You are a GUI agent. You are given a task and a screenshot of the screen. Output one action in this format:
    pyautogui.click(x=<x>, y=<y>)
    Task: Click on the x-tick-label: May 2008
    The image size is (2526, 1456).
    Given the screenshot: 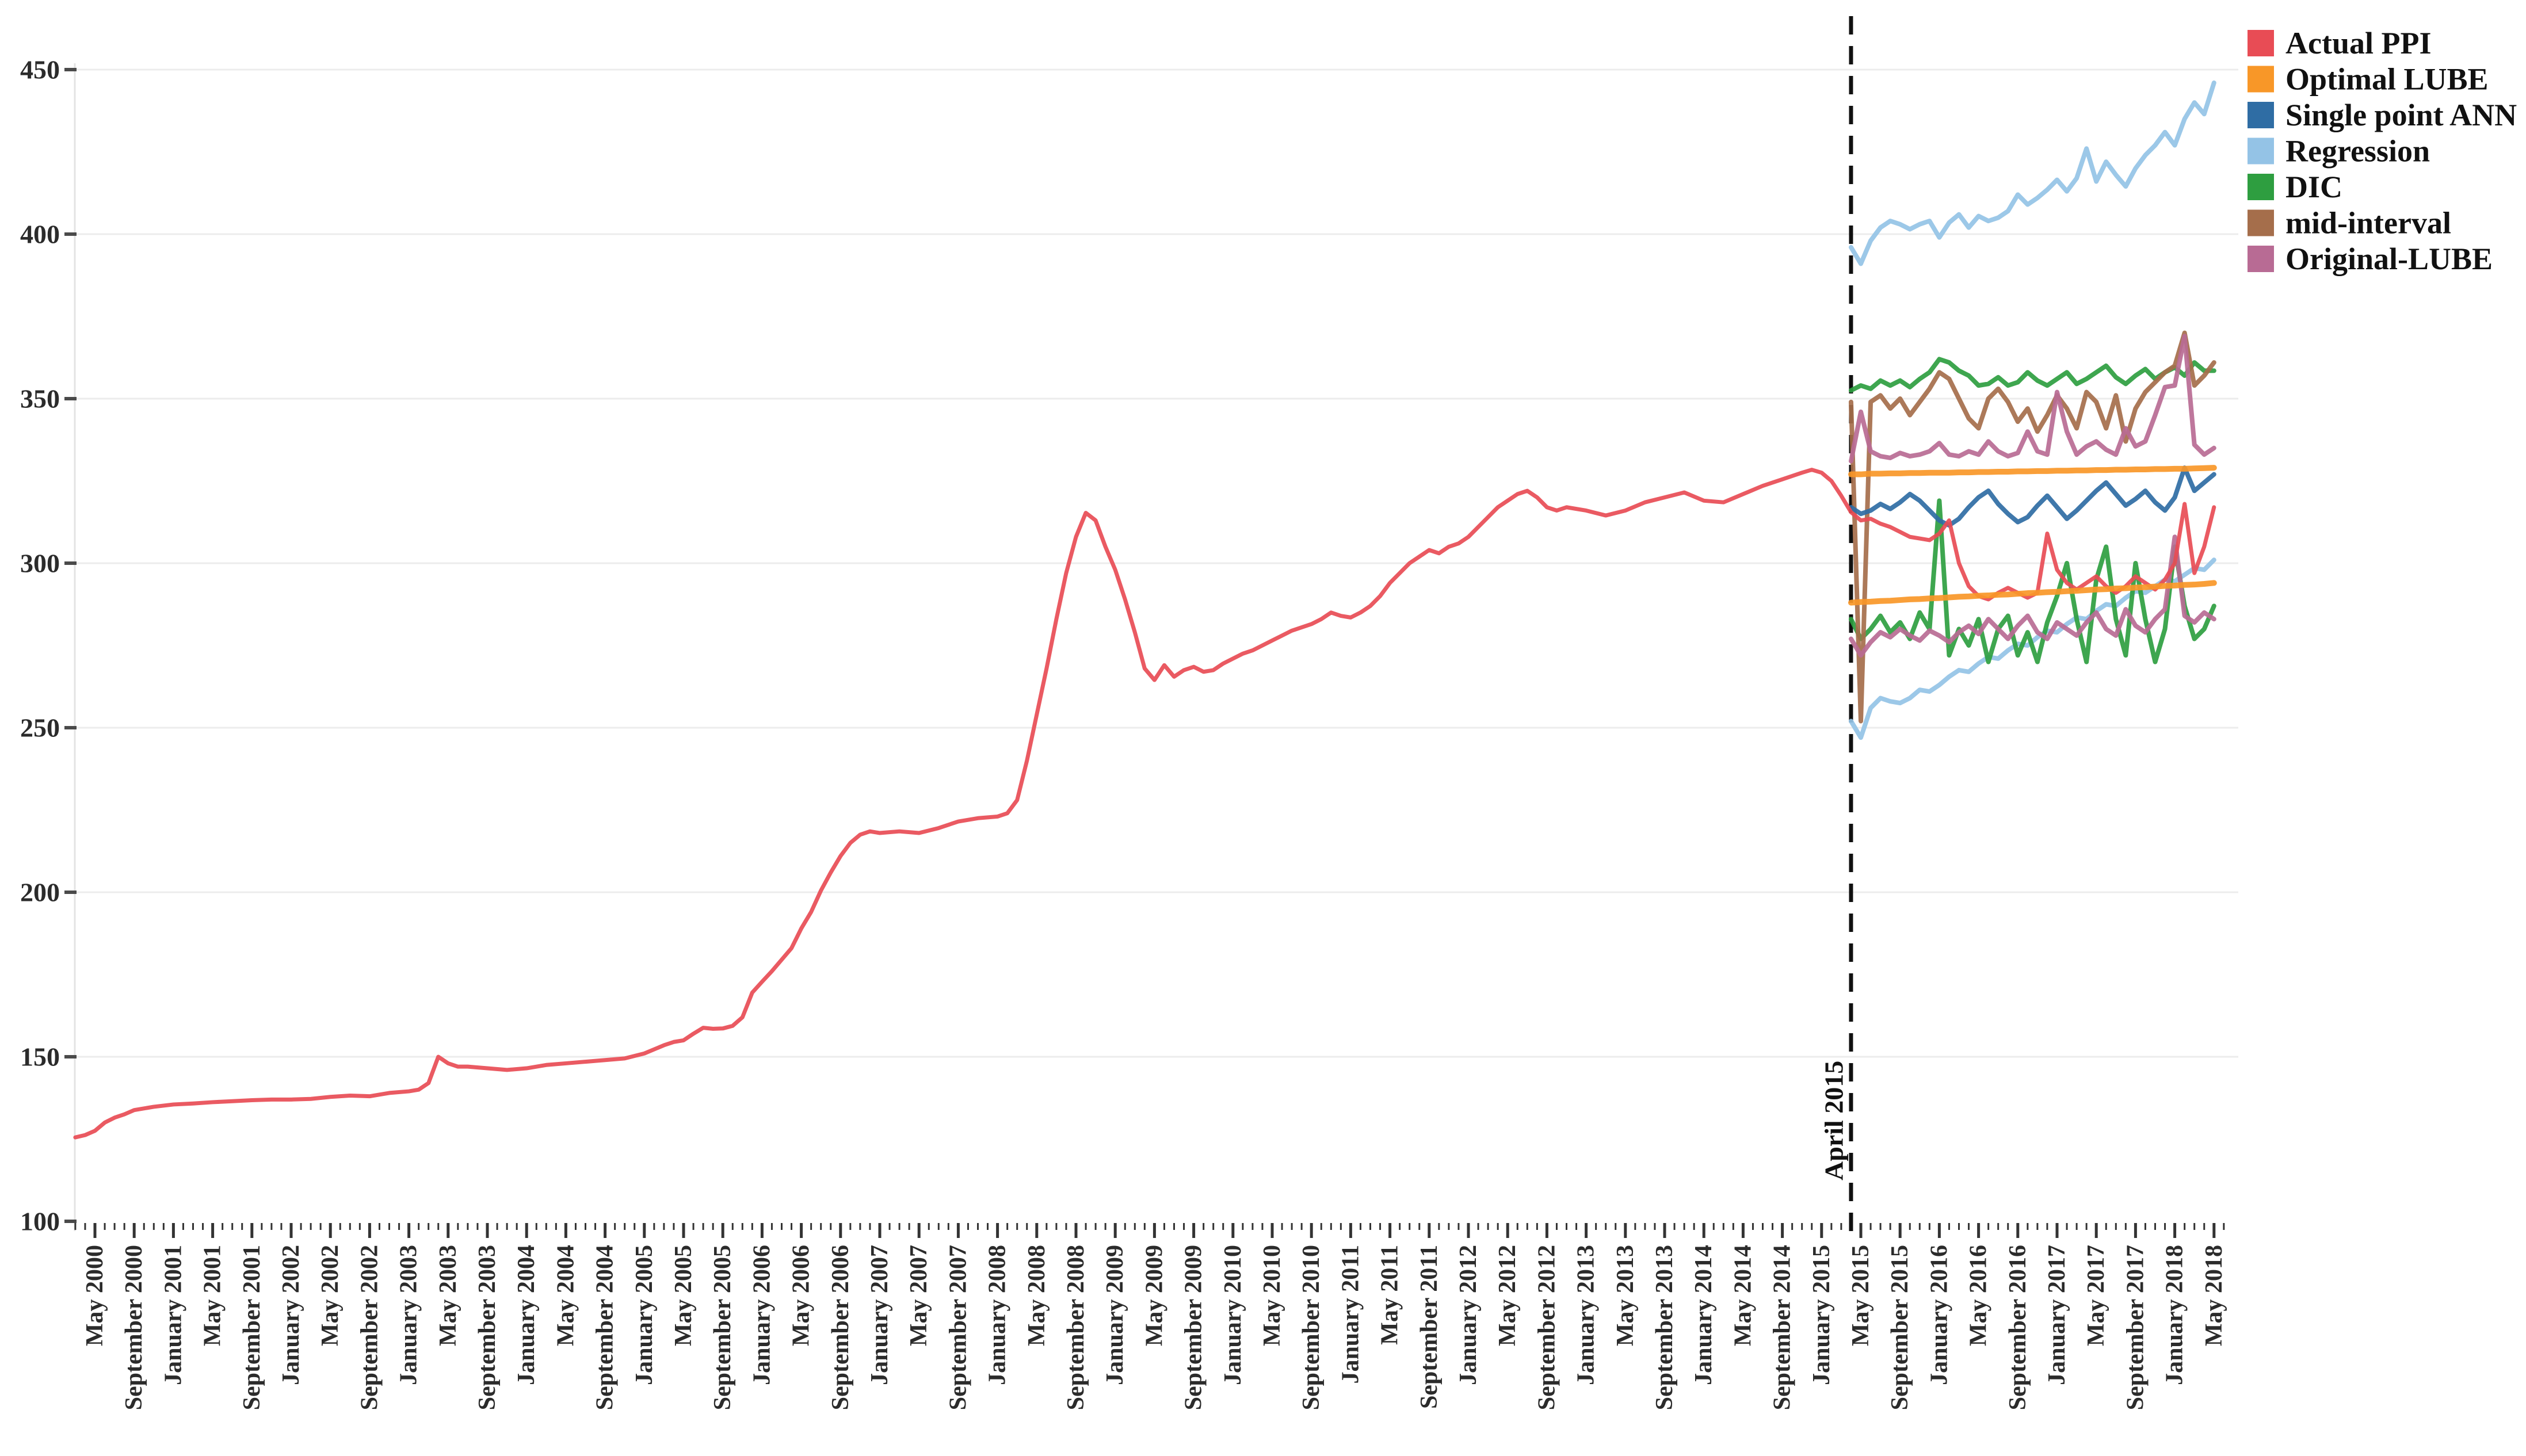 What is the action you would take?
    pyautogui.click(x=1037, y=1295)
    